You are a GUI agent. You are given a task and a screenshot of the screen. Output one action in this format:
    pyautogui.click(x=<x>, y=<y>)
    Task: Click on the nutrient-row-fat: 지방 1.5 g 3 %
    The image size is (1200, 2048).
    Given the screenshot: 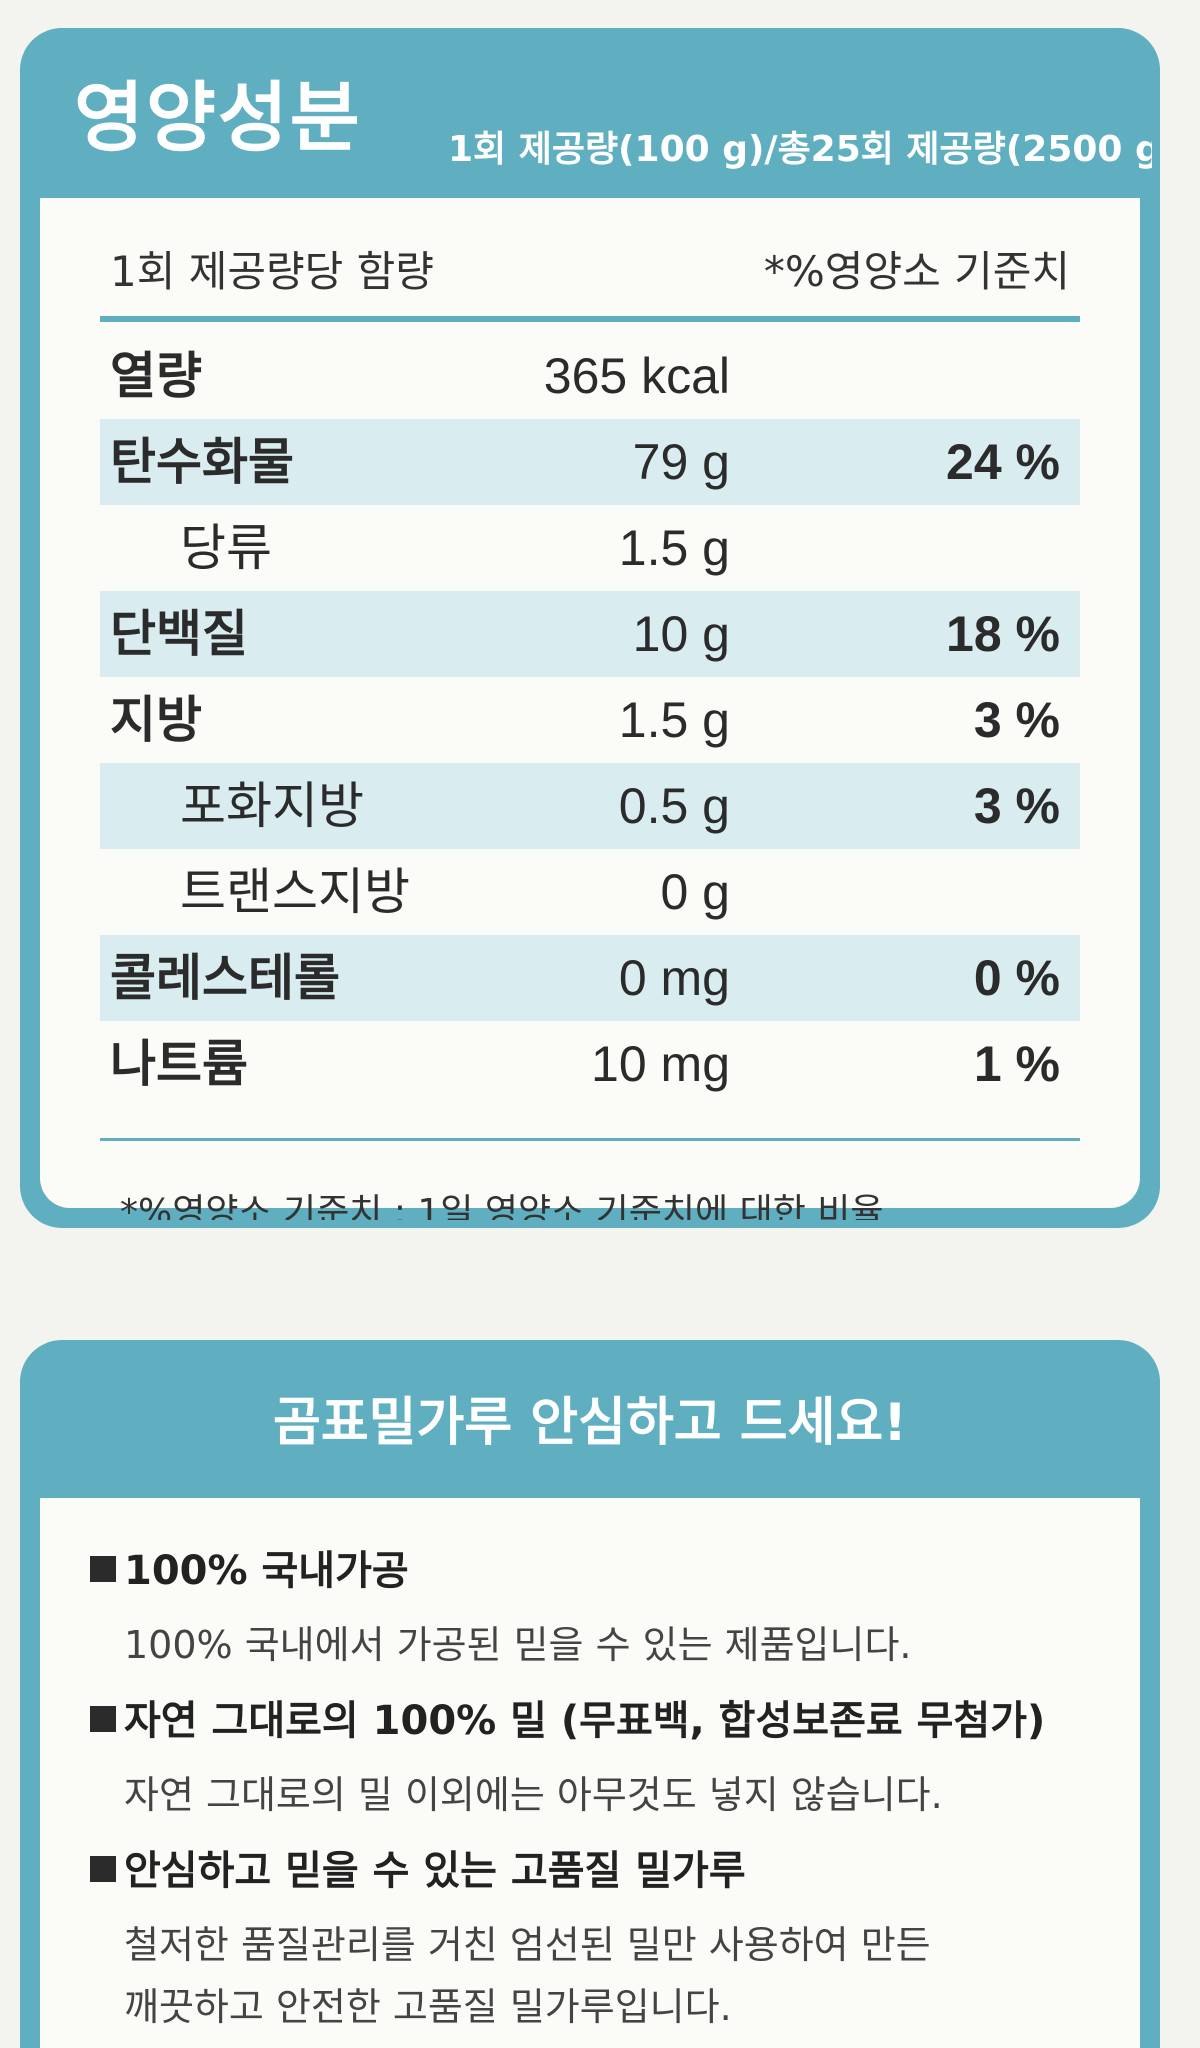 What is the action you would take?
    pyautogui.click(x=590, y=720)
    